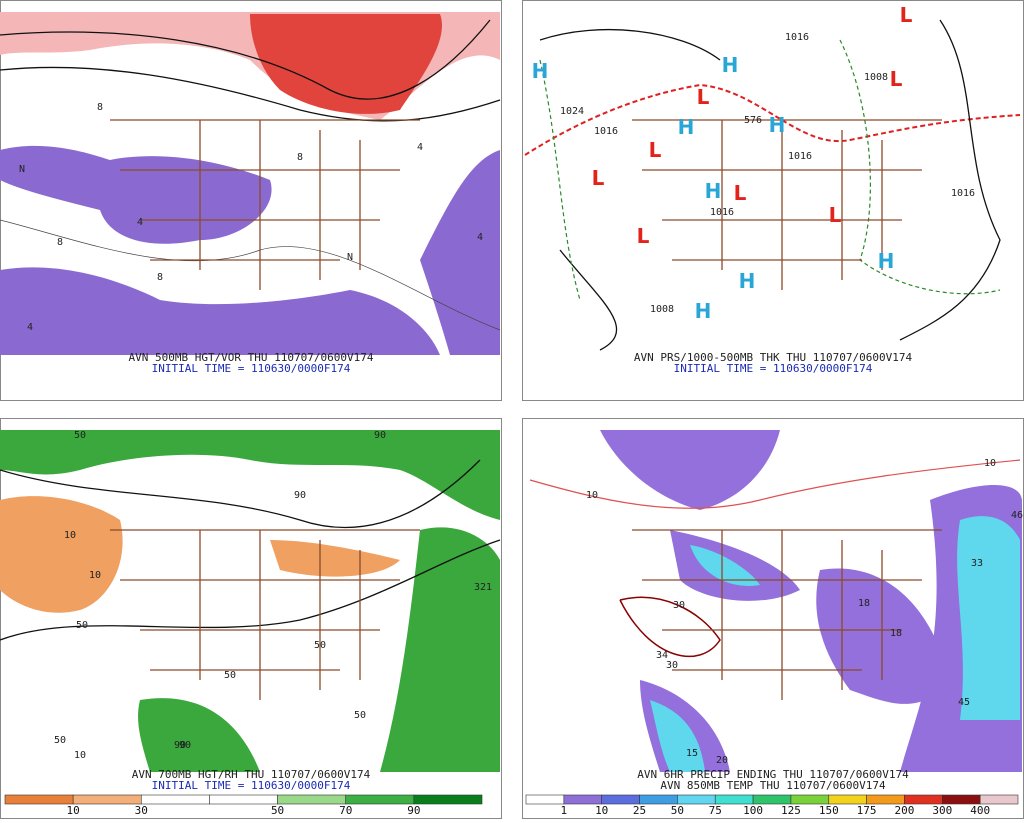  What do you see at coordinates (715, 810) in the screenshot?
I see `colorbar-label: 75` at bounding box center [715, 810].